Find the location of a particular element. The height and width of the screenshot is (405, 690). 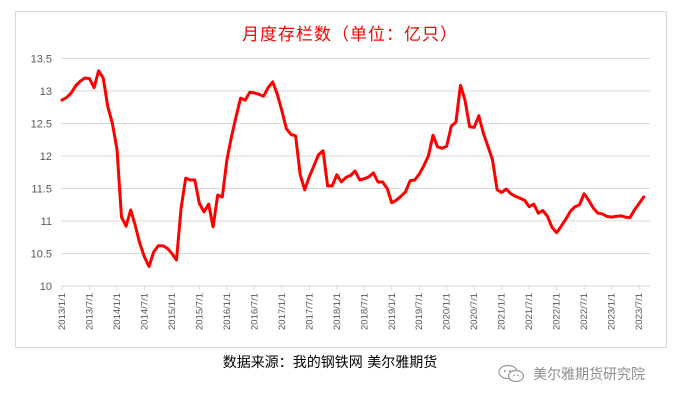

y-tick-label: 12.5 is located at coordinates (41, 125).